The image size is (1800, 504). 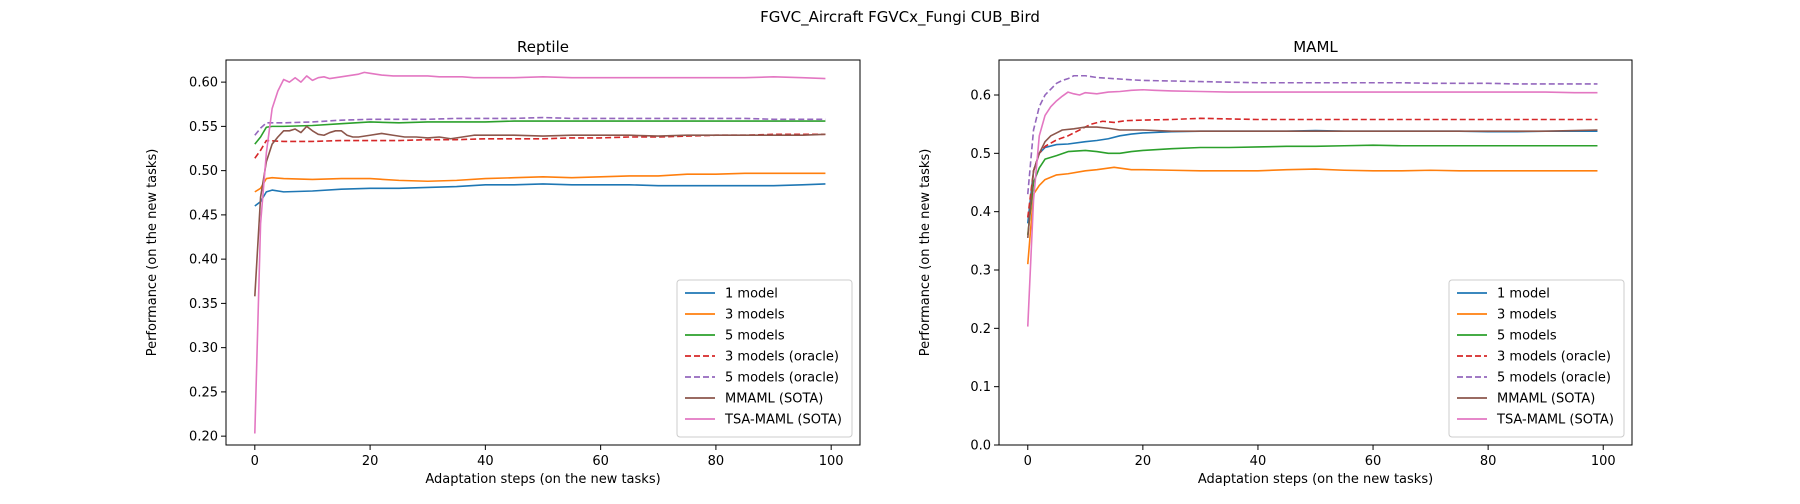 I want to click on chart-title: MAML, so click(x=1315, y=47).